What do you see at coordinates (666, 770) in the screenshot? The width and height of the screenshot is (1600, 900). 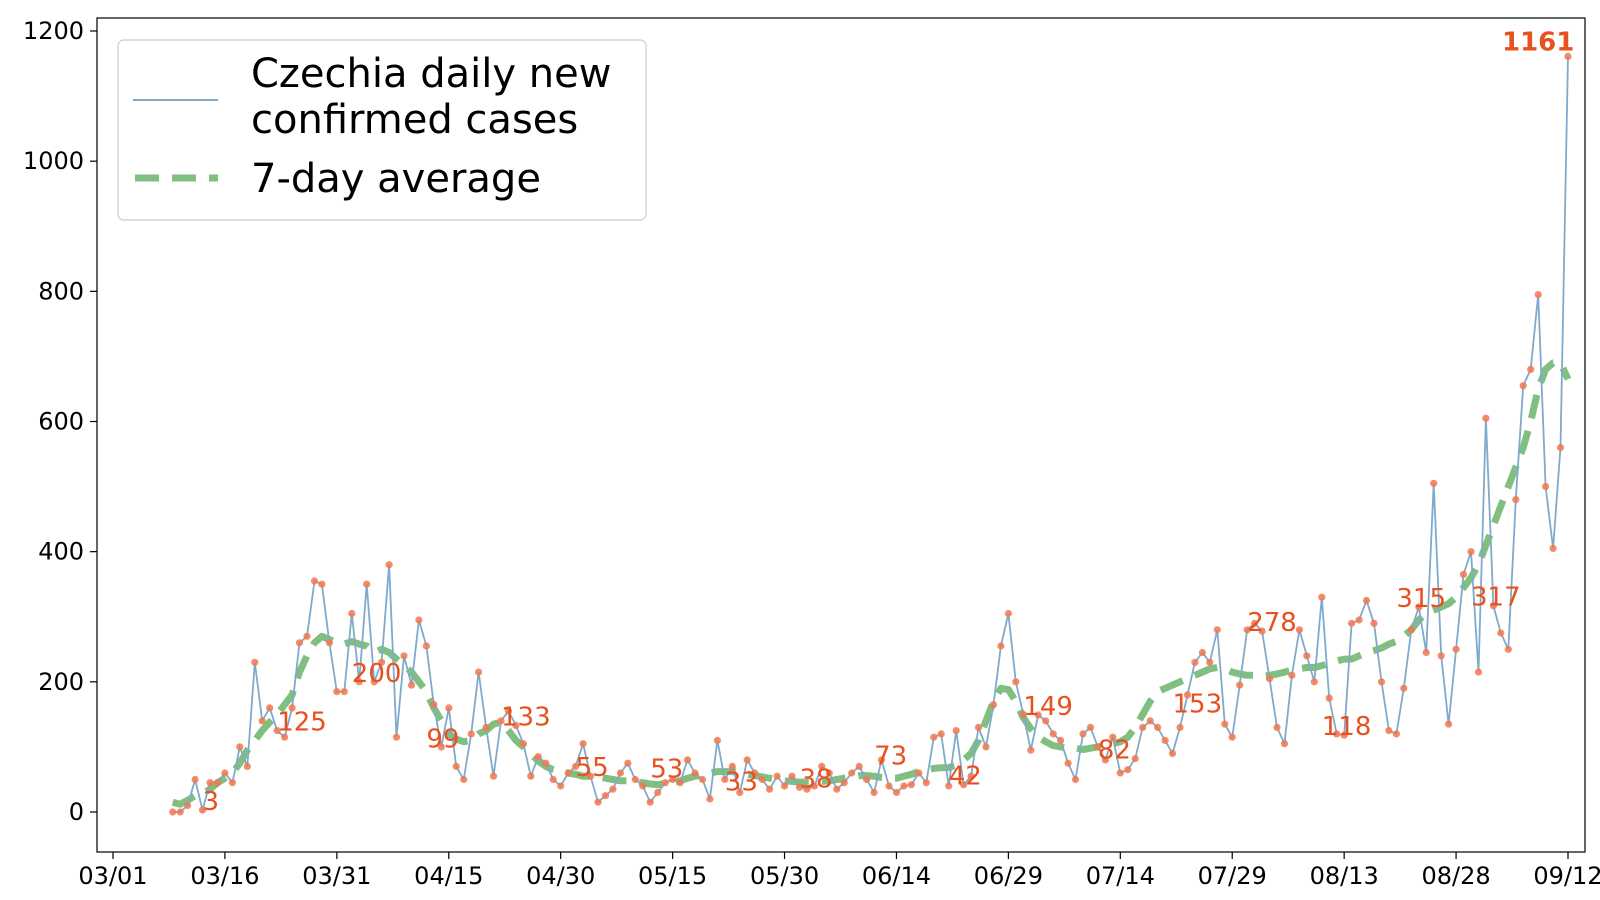 I see `value-annotation: 53` at bounding box center [666, 770].